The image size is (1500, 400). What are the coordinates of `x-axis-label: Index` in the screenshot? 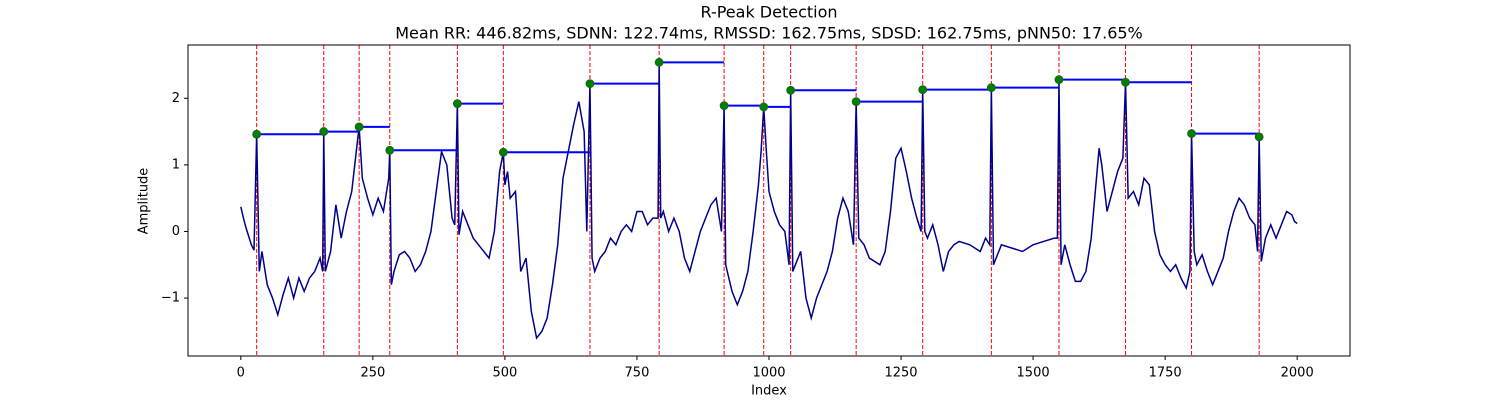 It's located at (769, 391).